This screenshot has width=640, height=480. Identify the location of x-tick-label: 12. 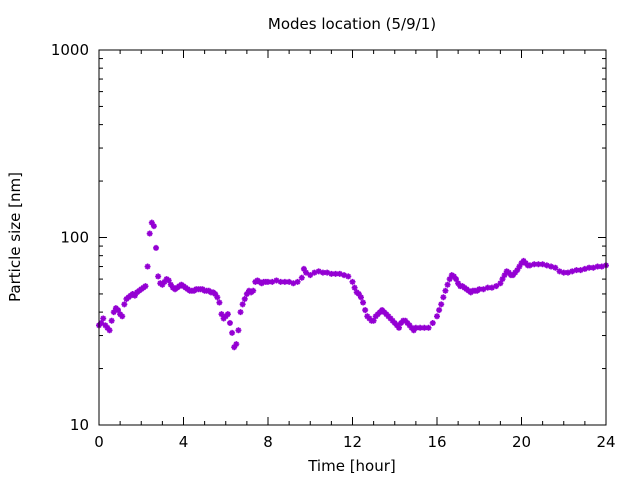
(352, 442).